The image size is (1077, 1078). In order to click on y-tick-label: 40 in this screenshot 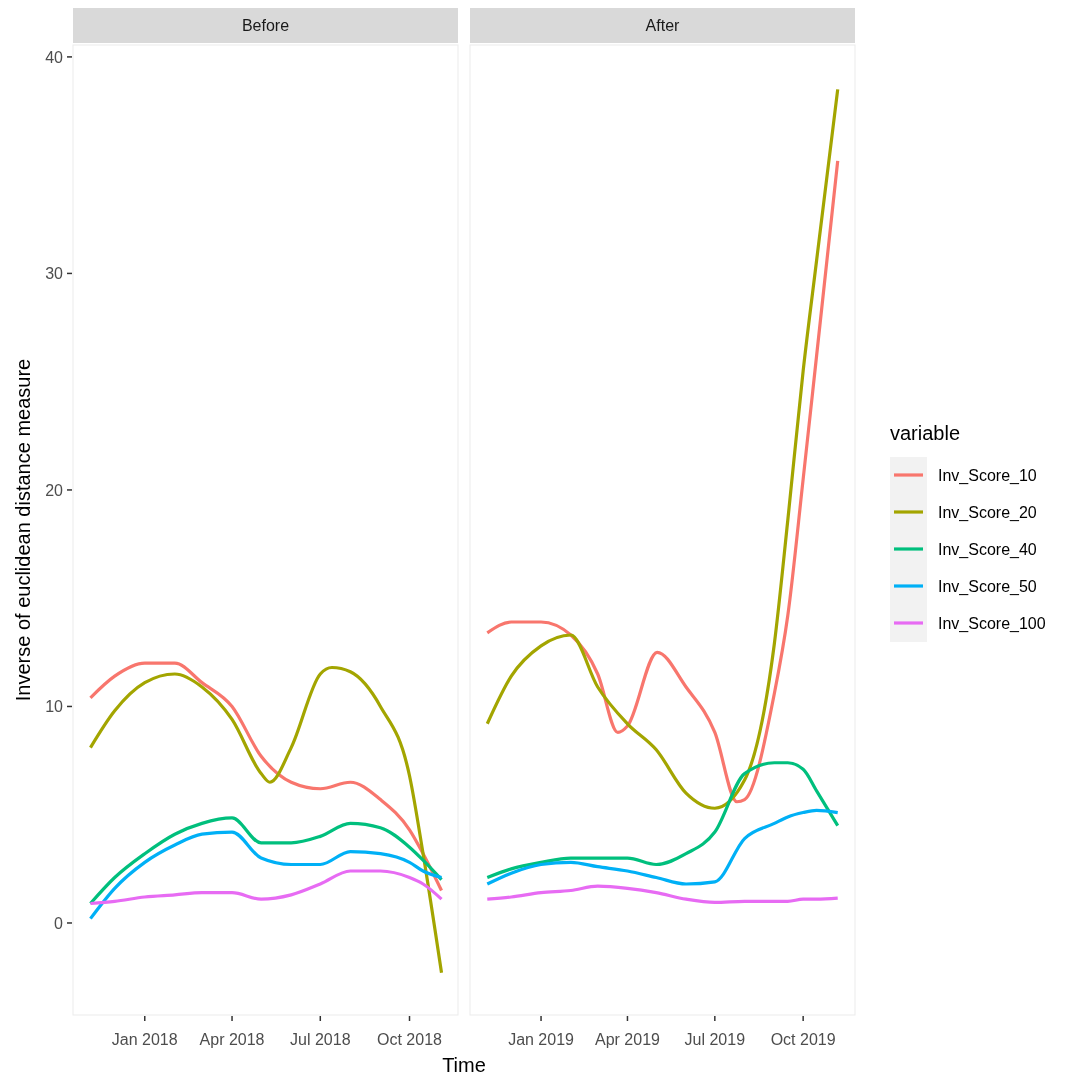, I will do `click(54, 57)`.